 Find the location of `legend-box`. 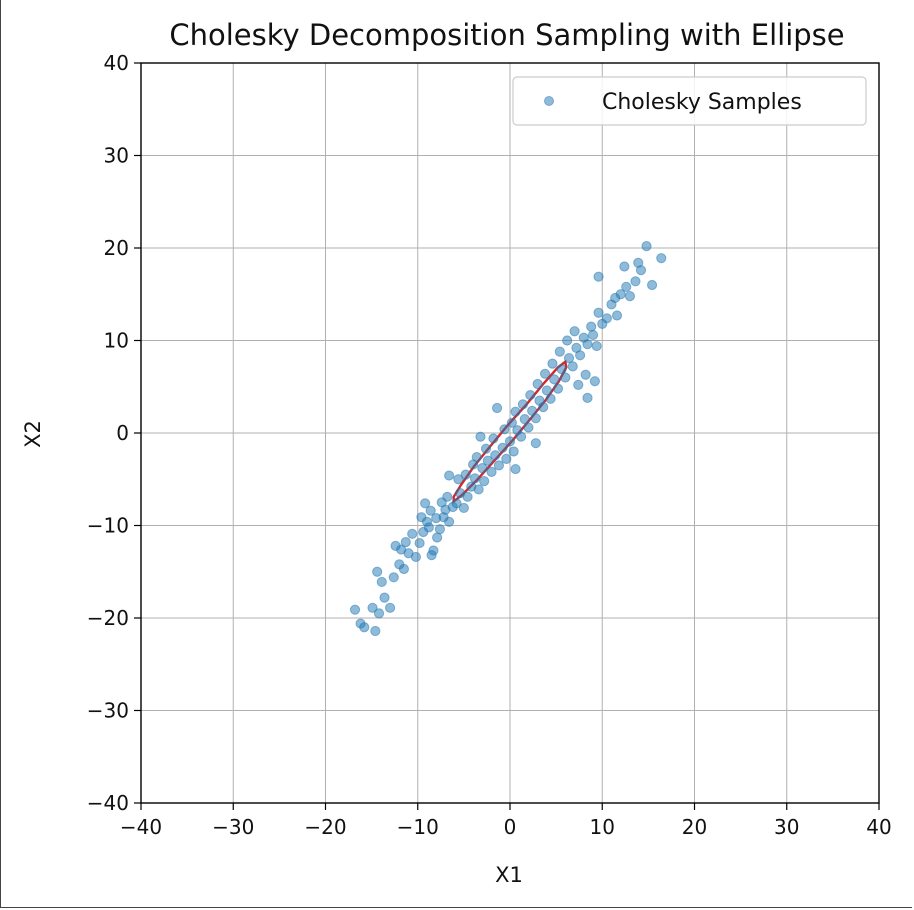

legend-box is located at coordinates (689, 101).